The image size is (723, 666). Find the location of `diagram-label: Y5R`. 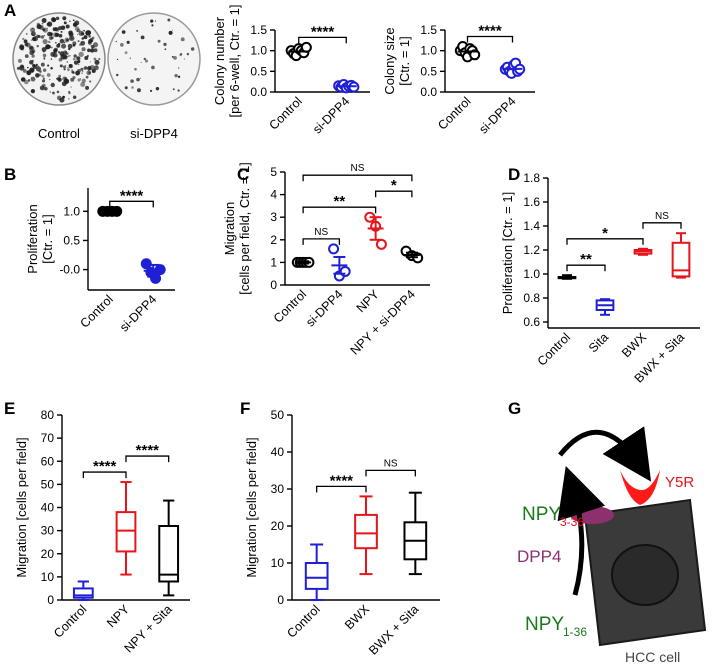

diagram-label: Y5R is located at coordinates (679, 482).